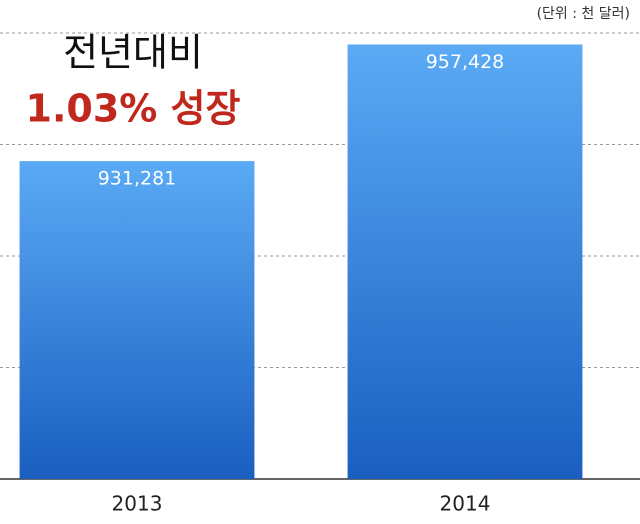  What do you see at coordinates (133, 109) in the screenshot?
I see `annotation-highlight: 1.03% 성장` at bounding box center [133, 109].